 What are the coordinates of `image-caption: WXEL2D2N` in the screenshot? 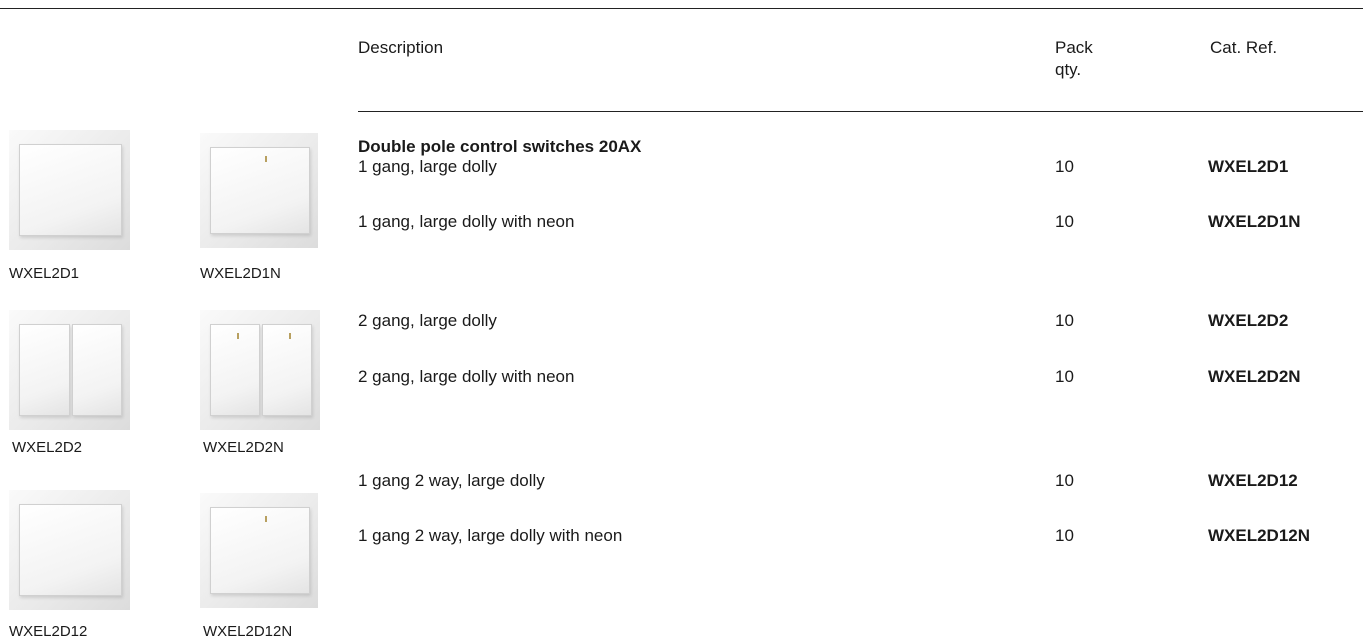 It's located at (243, 447).